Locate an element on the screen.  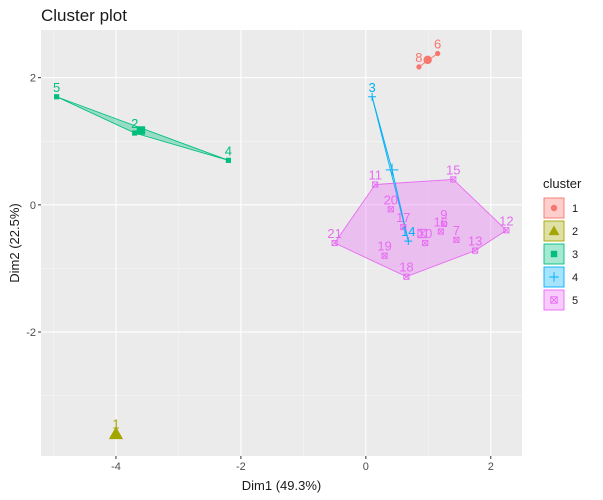
x-axis-ticks: -4 -2 0 2 is located at coordinates (302, 464).